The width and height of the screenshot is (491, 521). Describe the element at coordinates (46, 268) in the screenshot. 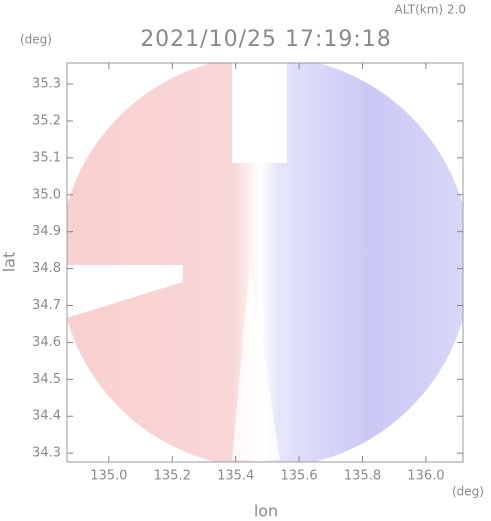

I see `y-tick-label: 34.8` at that location.